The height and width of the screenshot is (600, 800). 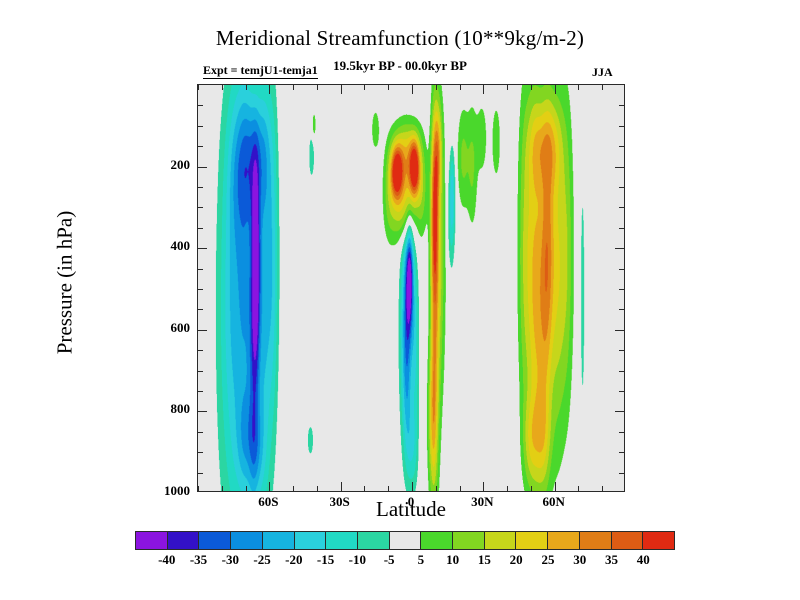 I want to click on colorbar-tick-label: -5, so click(x=389, y=559).